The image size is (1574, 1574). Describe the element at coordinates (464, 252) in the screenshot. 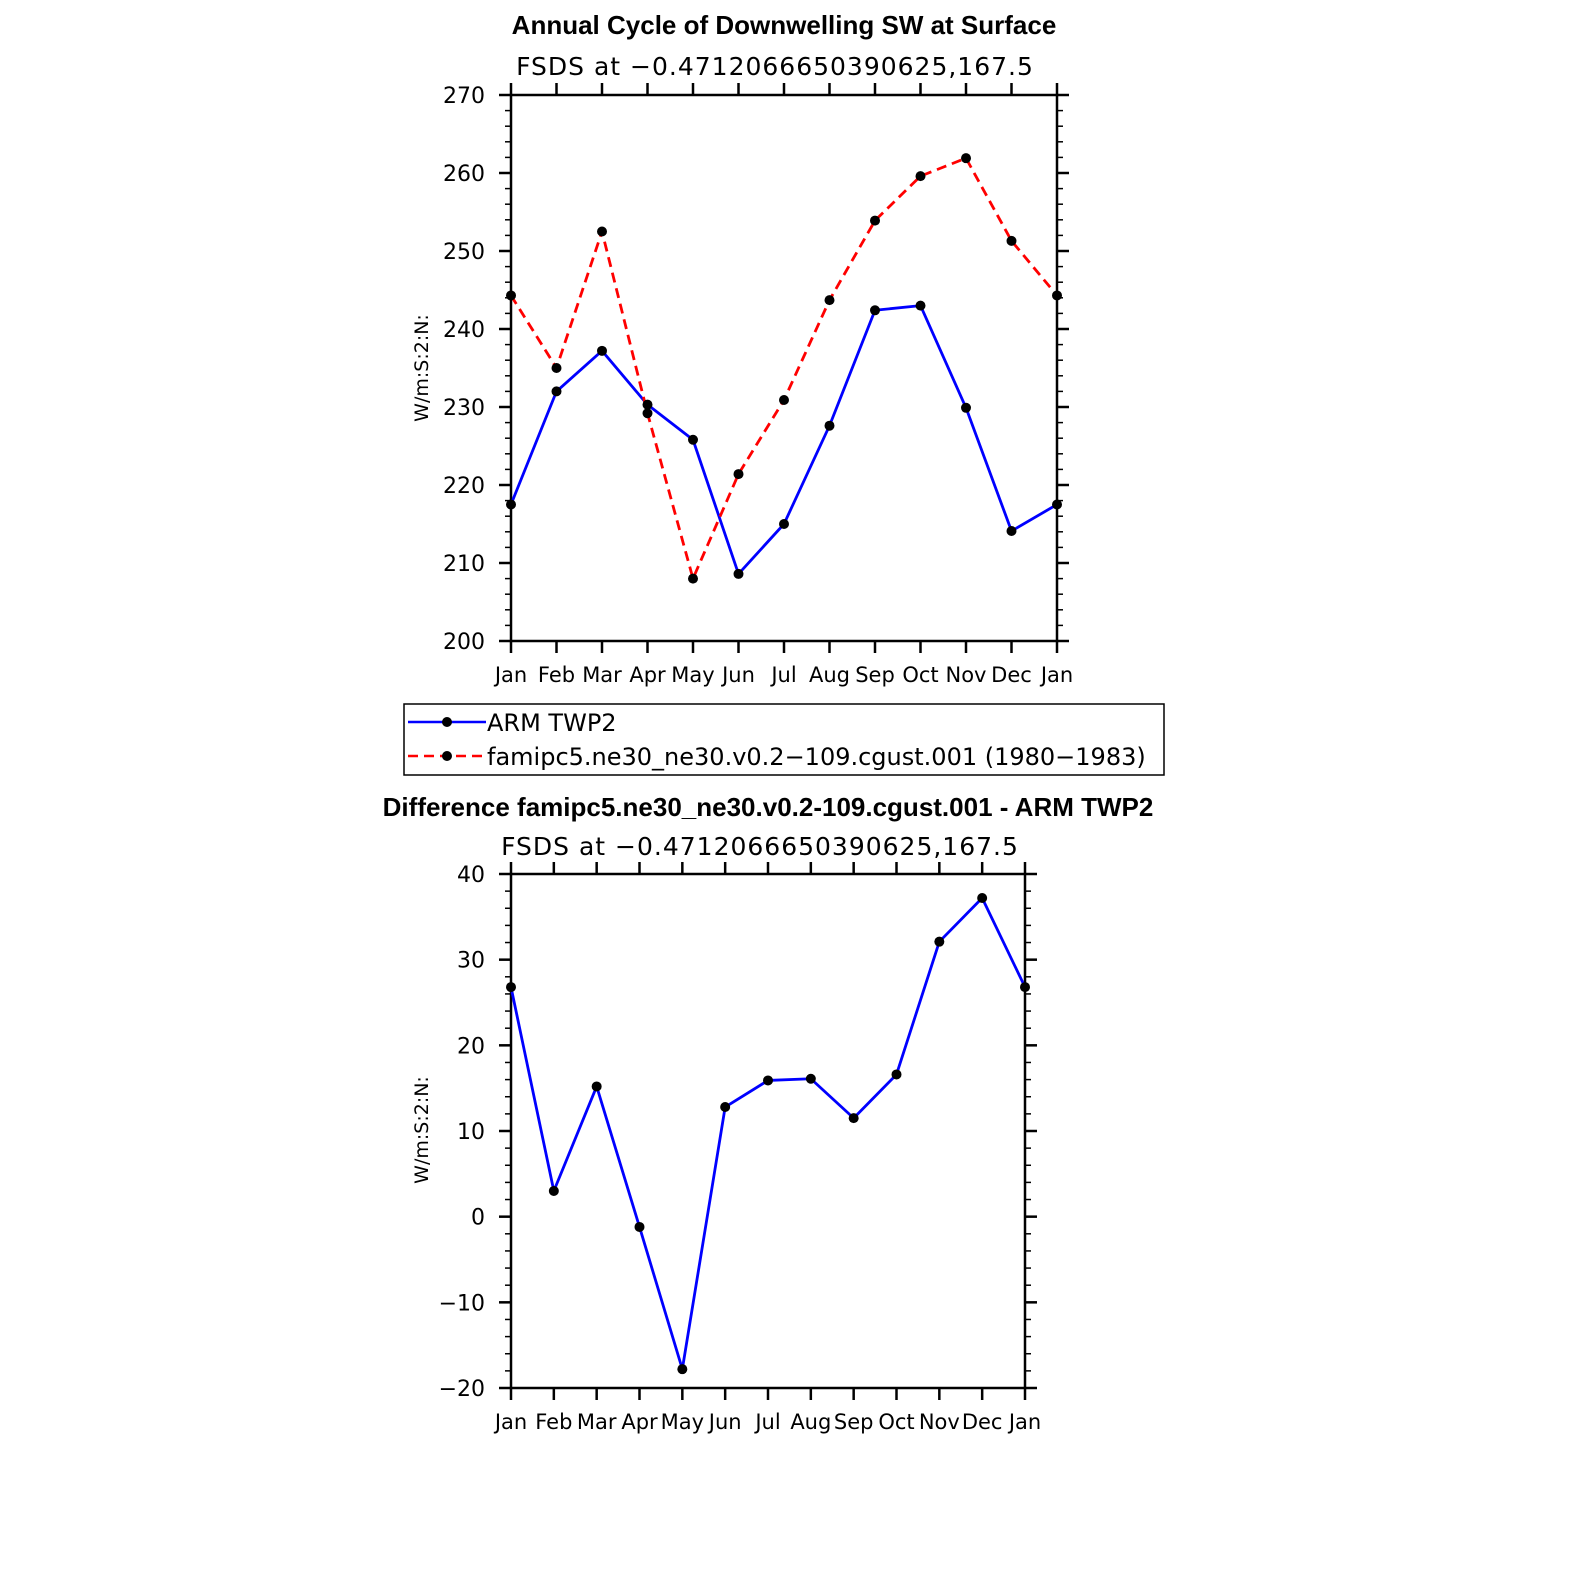

I see `y-tick-label: 250` at that location.